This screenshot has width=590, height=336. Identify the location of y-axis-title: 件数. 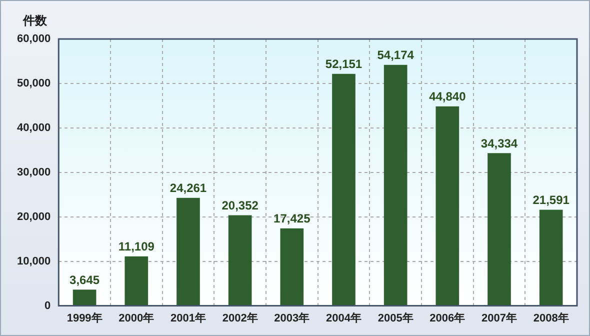
(35, 20).